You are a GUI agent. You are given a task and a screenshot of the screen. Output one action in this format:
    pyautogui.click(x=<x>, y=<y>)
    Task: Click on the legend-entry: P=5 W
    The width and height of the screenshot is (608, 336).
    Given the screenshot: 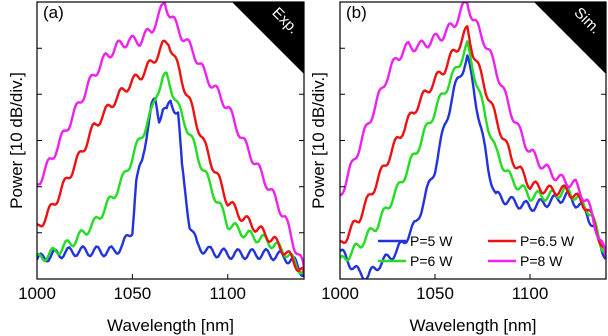 What is the action you would take?
    pyautogui.click(x=431, y=241)
    